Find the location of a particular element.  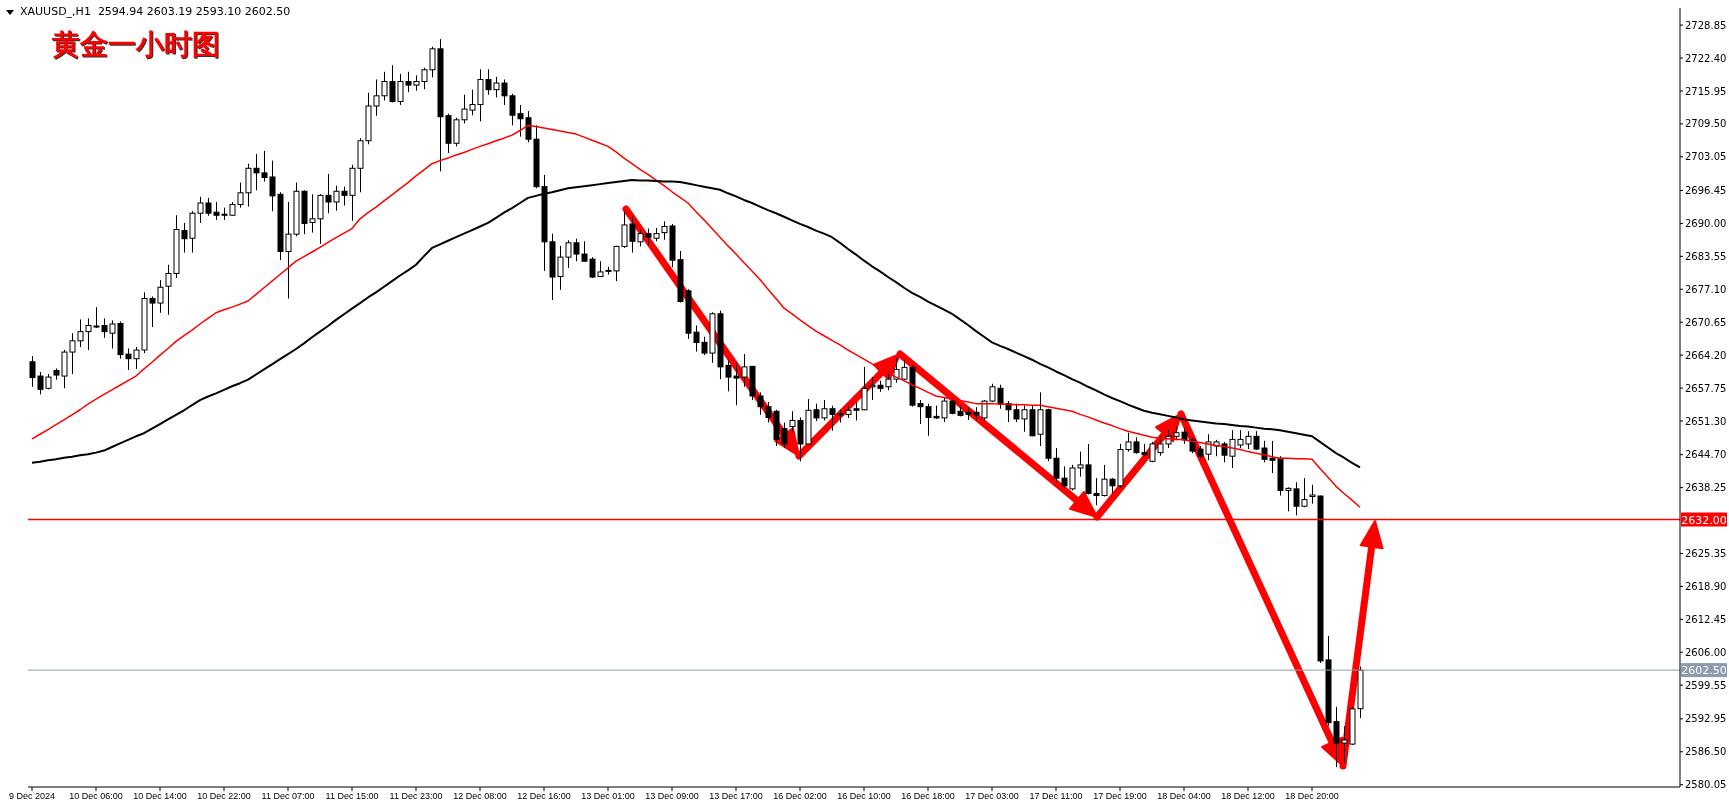

y-tick-label: 2664.20 is located at coordinates (1706, 355).